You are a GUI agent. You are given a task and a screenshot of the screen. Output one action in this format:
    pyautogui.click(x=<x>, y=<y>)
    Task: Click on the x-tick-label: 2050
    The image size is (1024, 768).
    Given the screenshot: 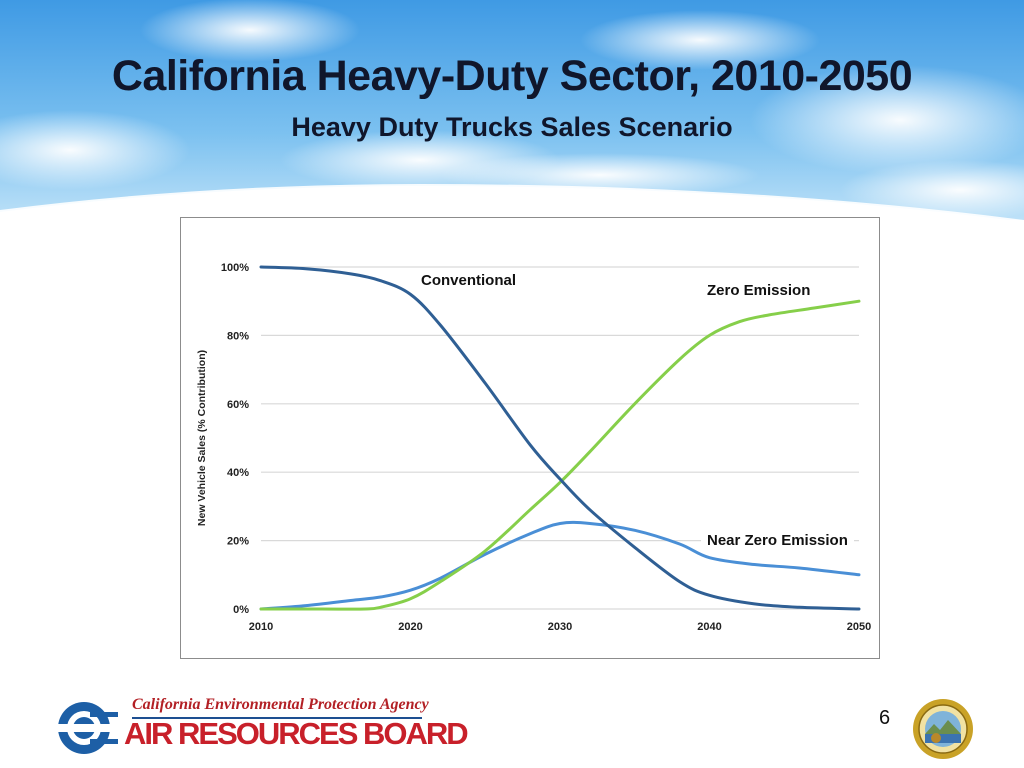 What is the action you would take?
    pyautogui.click(x=859, y=627)
    